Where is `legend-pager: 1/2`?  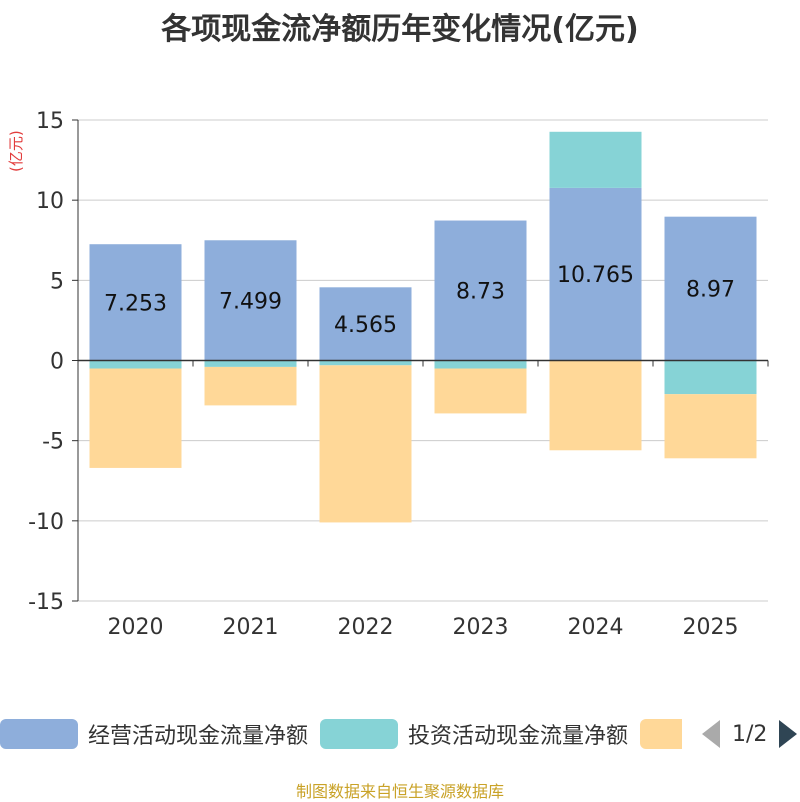
legend-pager: 1/2 is located at coordinates (750, 734).